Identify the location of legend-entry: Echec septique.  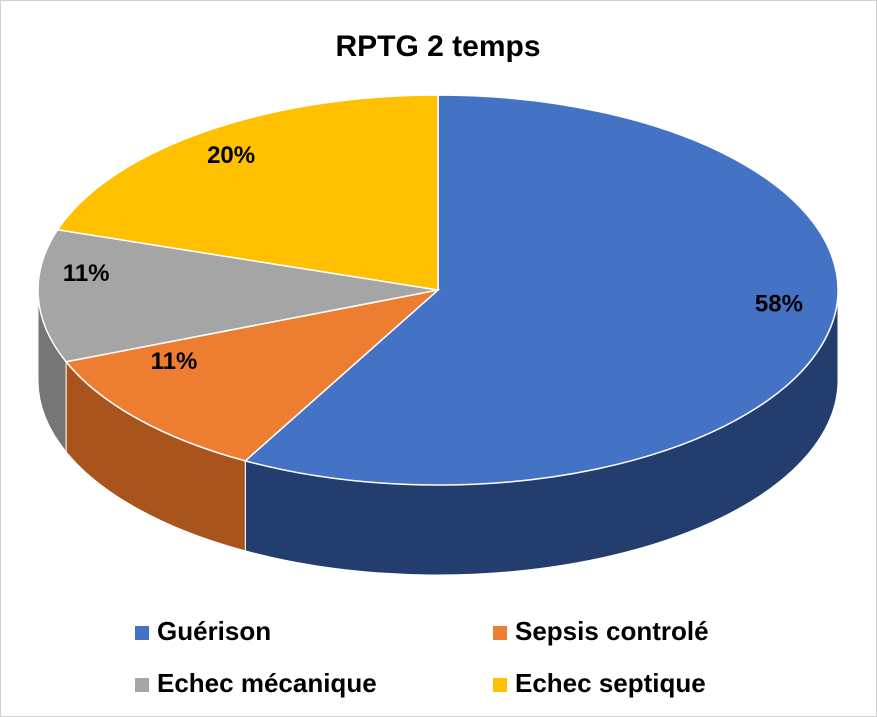
(610, 683).